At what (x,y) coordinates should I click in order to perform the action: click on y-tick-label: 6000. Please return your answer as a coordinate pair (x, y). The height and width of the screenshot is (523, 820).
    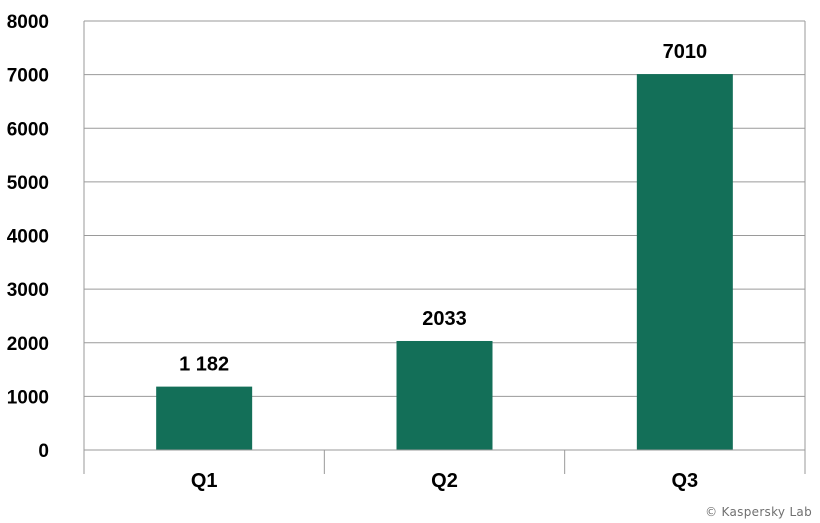
    Looking at the image, I should click on (28, 129).